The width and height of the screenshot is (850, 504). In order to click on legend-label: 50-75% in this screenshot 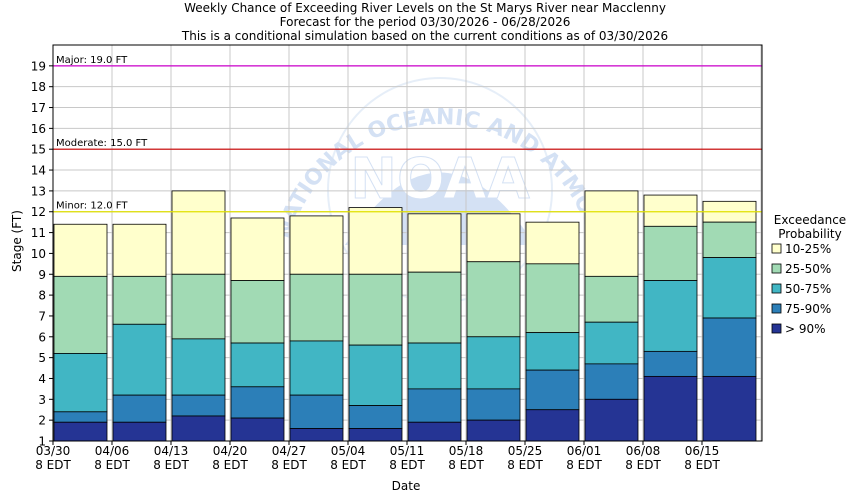, I will do `click(808, 289)`.